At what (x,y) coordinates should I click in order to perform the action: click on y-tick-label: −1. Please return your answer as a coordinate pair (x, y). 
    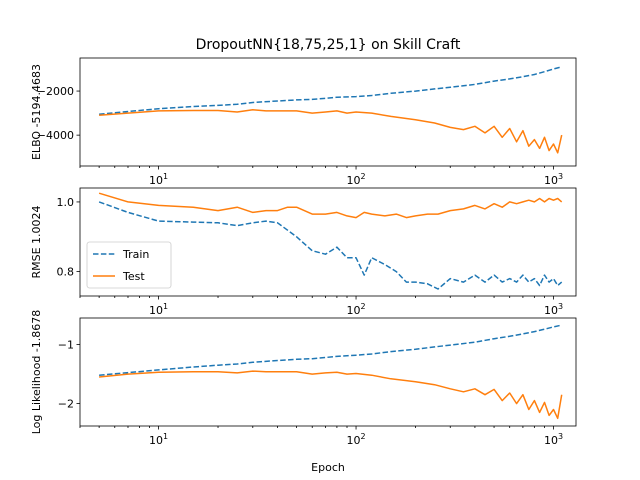
    Looking at the image, I should click on (66, 345).